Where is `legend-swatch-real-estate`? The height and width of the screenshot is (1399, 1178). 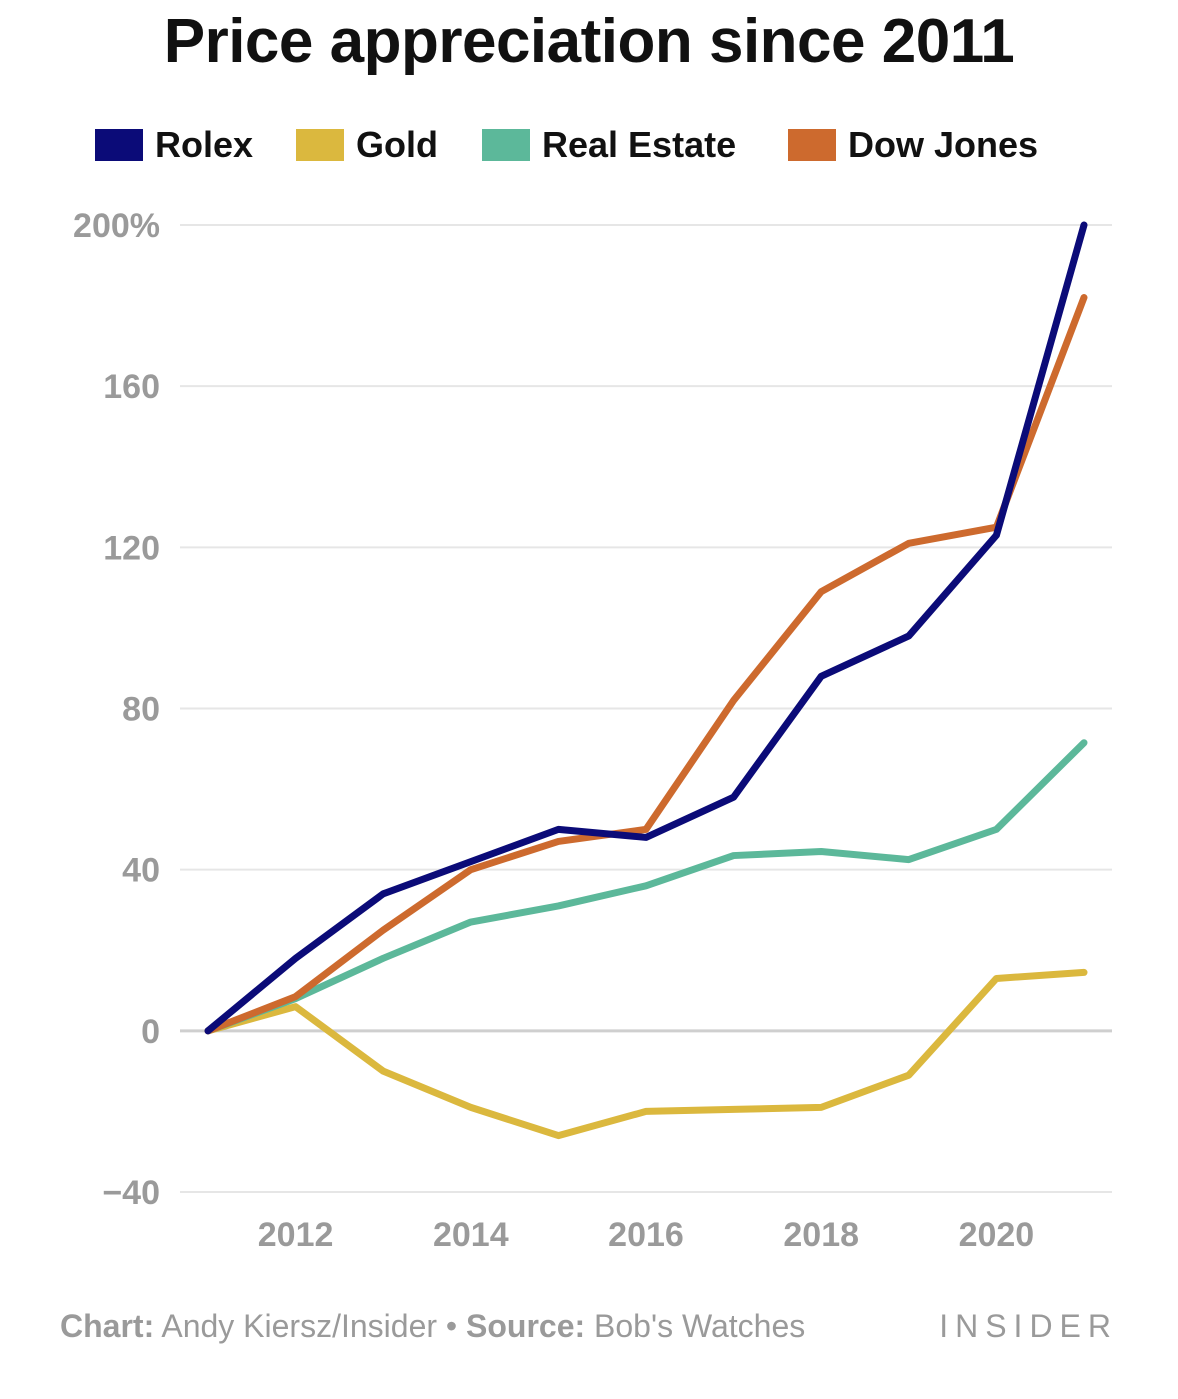 legend-swatch-real-estate is located at coordinates (506, 145).